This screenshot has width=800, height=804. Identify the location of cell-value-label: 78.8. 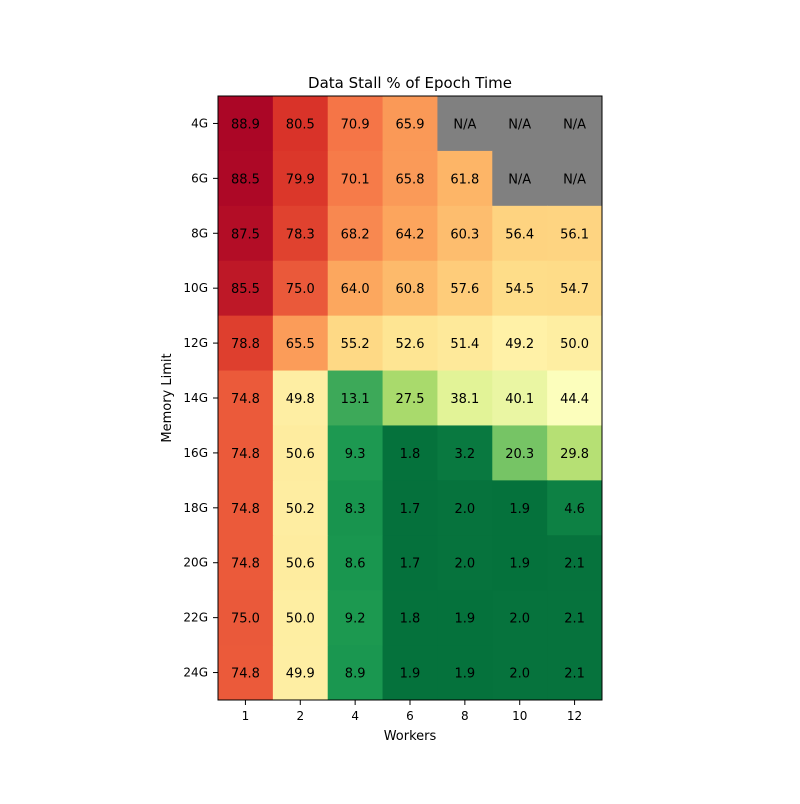
(245, 344).